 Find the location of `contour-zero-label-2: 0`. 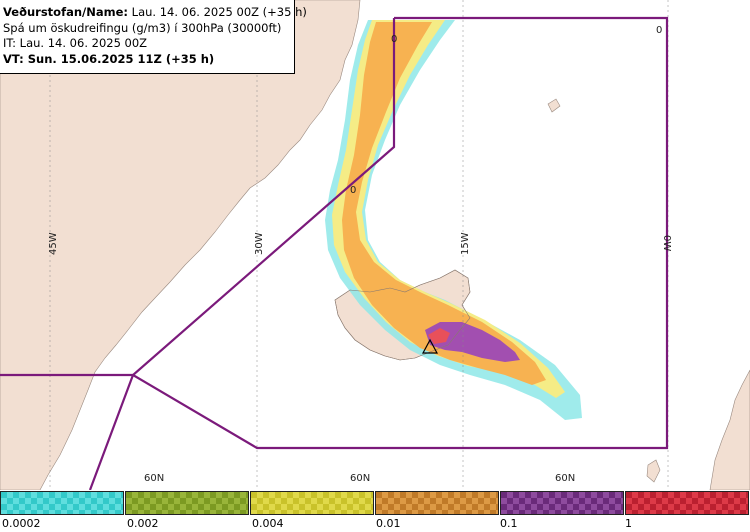

contour-zero-label-2: 0 is located at coordinates (394, 39).